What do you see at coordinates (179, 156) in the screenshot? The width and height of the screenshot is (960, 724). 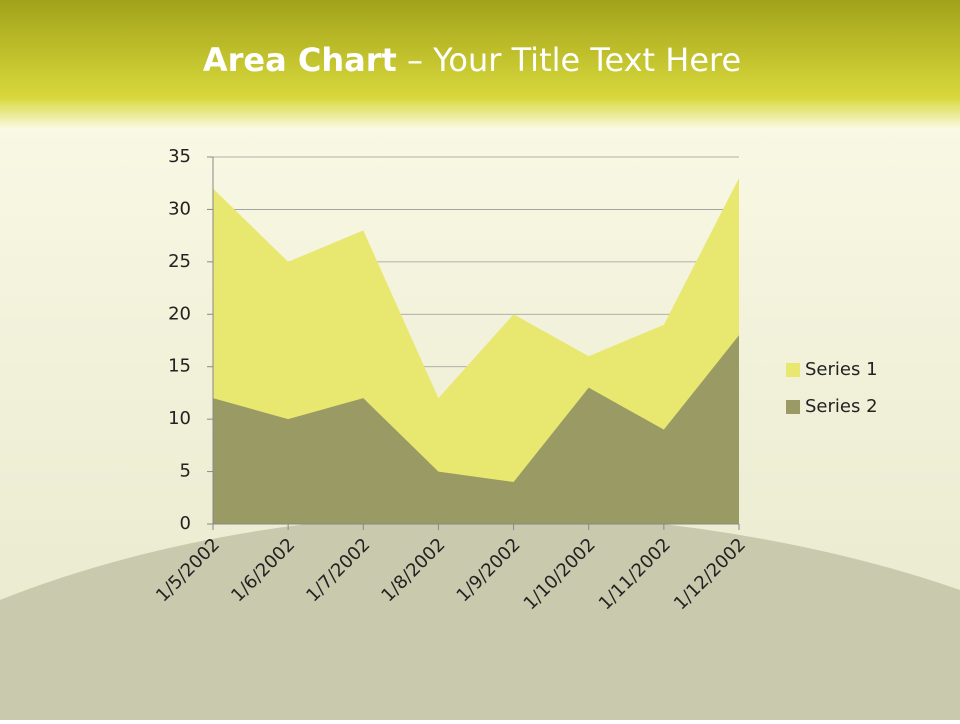 I see `y-tick-label: 35` at bounding box center [179, 156].